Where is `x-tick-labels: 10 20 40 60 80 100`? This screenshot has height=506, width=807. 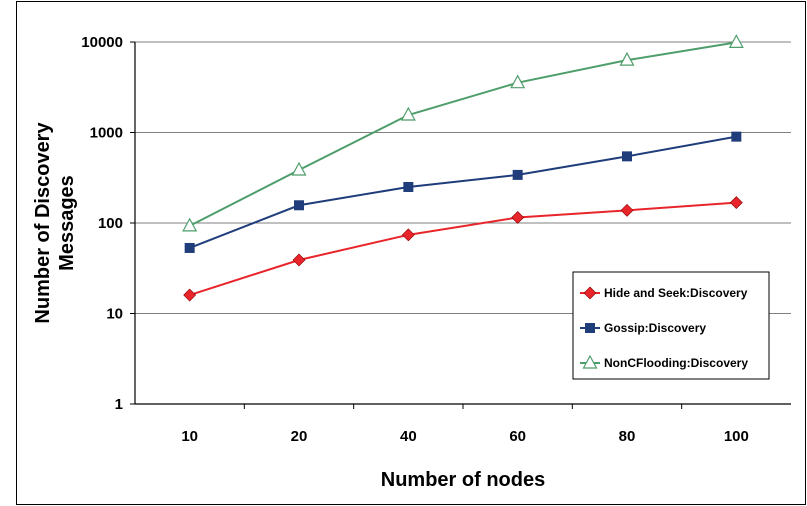 x-tick-labels: 10 20 40 60 80 100 is located at coordinates (465, 424).